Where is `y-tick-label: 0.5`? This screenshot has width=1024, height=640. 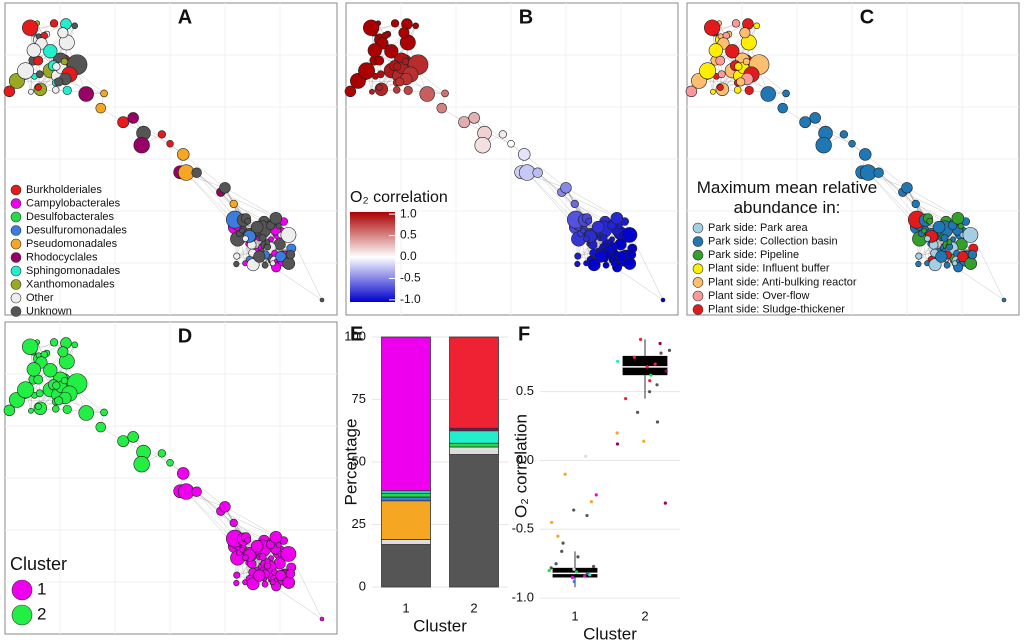 y-tick-label: 0.5 is located at coordinates (525, 390).